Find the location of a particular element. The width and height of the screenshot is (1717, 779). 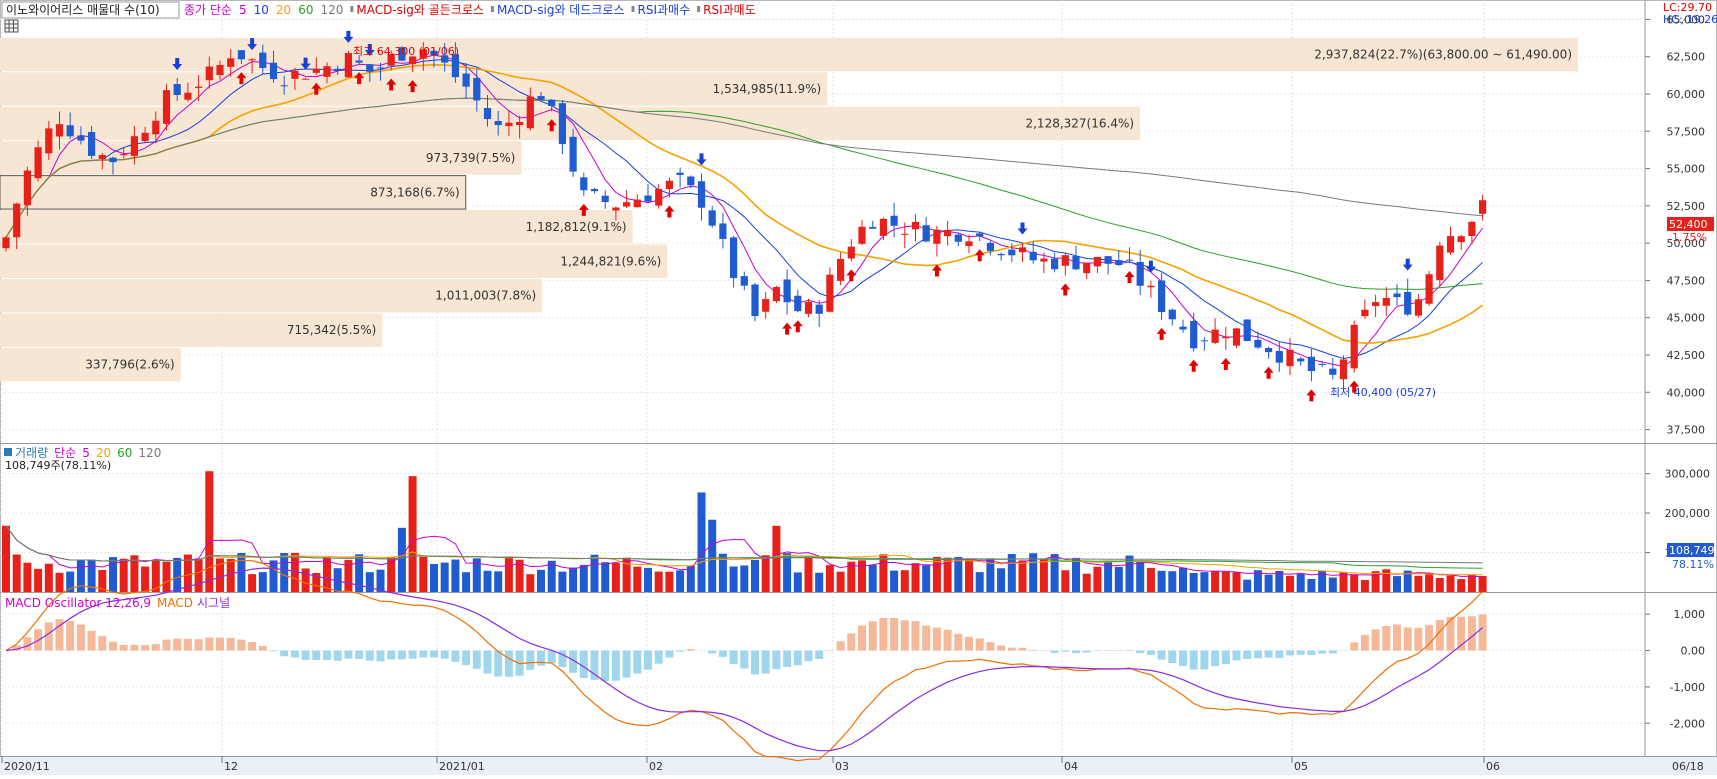

stock-name: 이노와이어리스 매물대 수(10) is located at coordinates (83, 10).